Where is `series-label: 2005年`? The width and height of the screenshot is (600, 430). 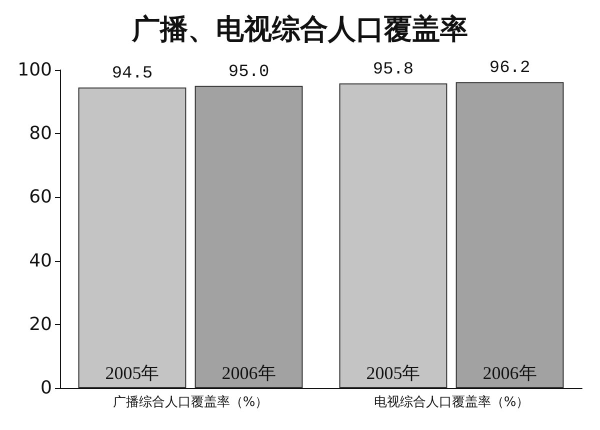
series-label: 2005年 is located at coordinates (132, 373).